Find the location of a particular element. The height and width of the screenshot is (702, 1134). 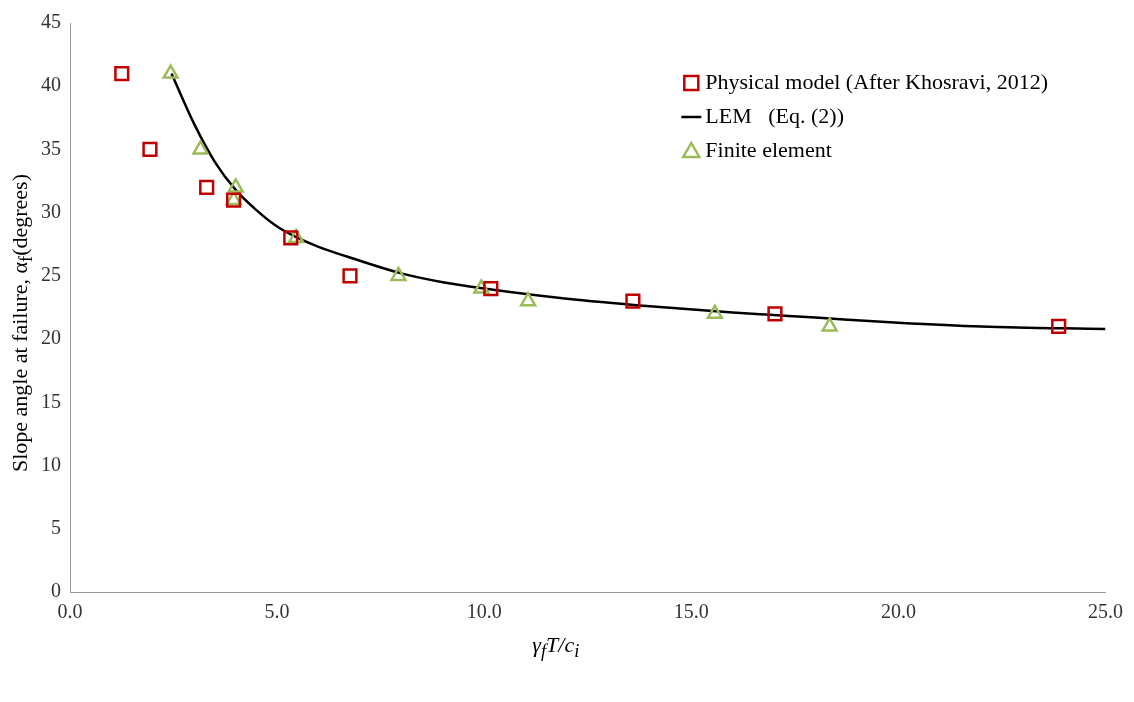

y-tick-label: 45 is located at coordinates (51, 21).